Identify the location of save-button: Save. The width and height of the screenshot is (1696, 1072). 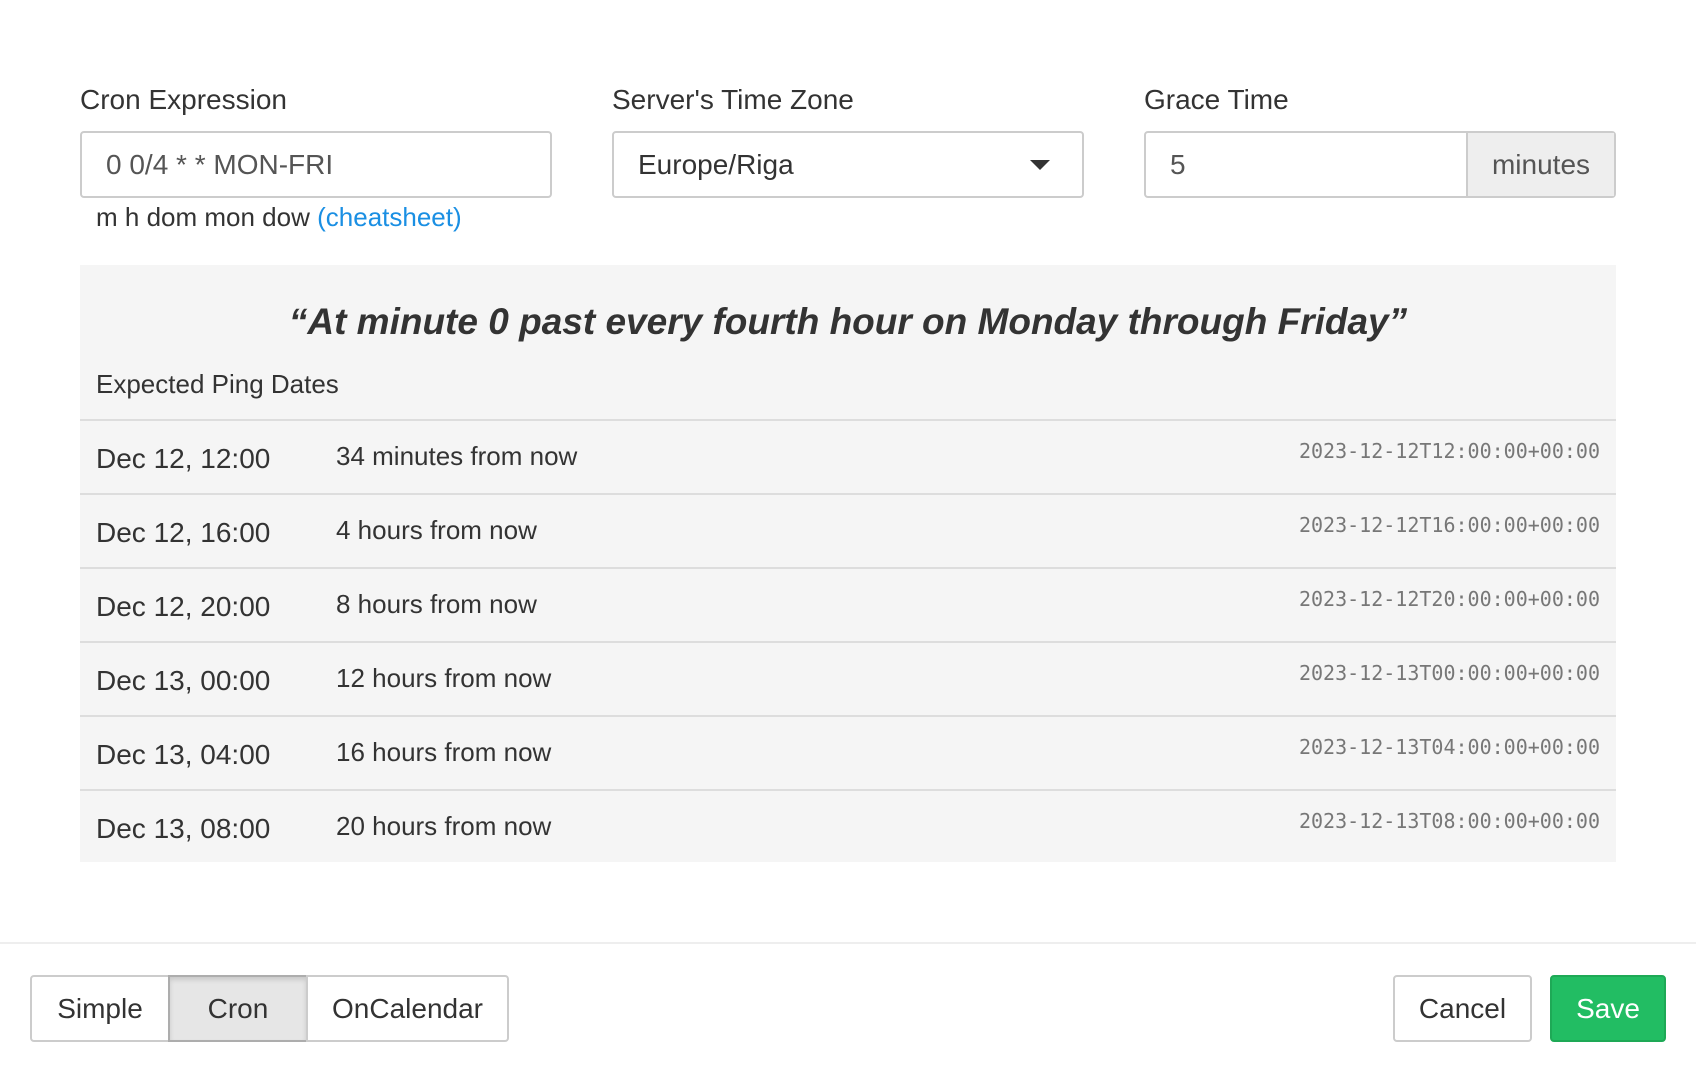
(1608, 1008).